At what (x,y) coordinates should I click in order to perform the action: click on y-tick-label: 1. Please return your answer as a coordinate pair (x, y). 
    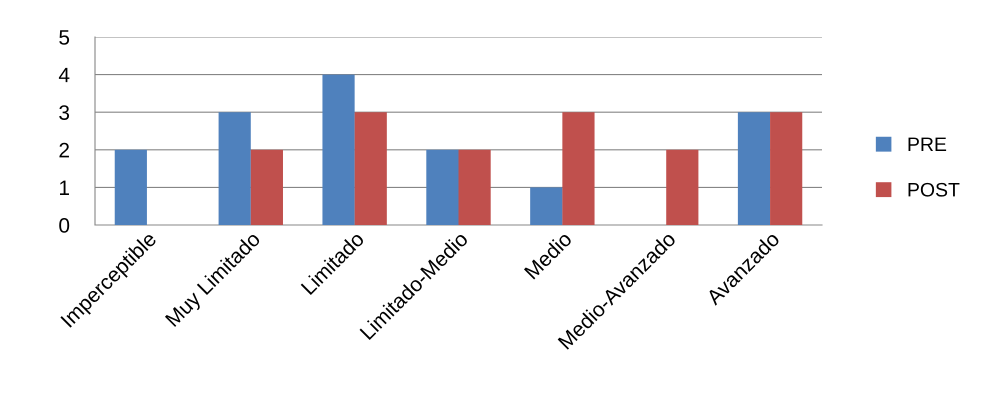
    Looking at the image, I should click on (64, 187).